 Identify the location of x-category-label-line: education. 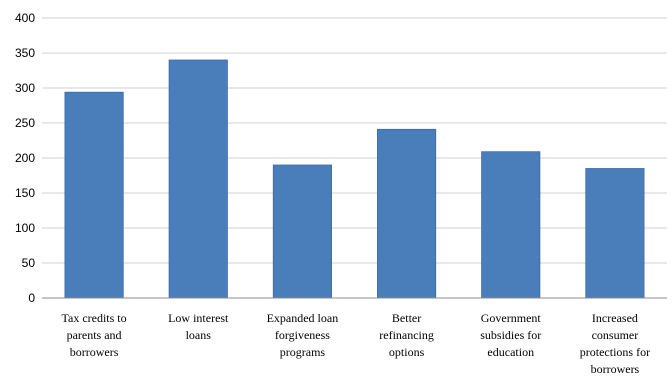
(510, 352).